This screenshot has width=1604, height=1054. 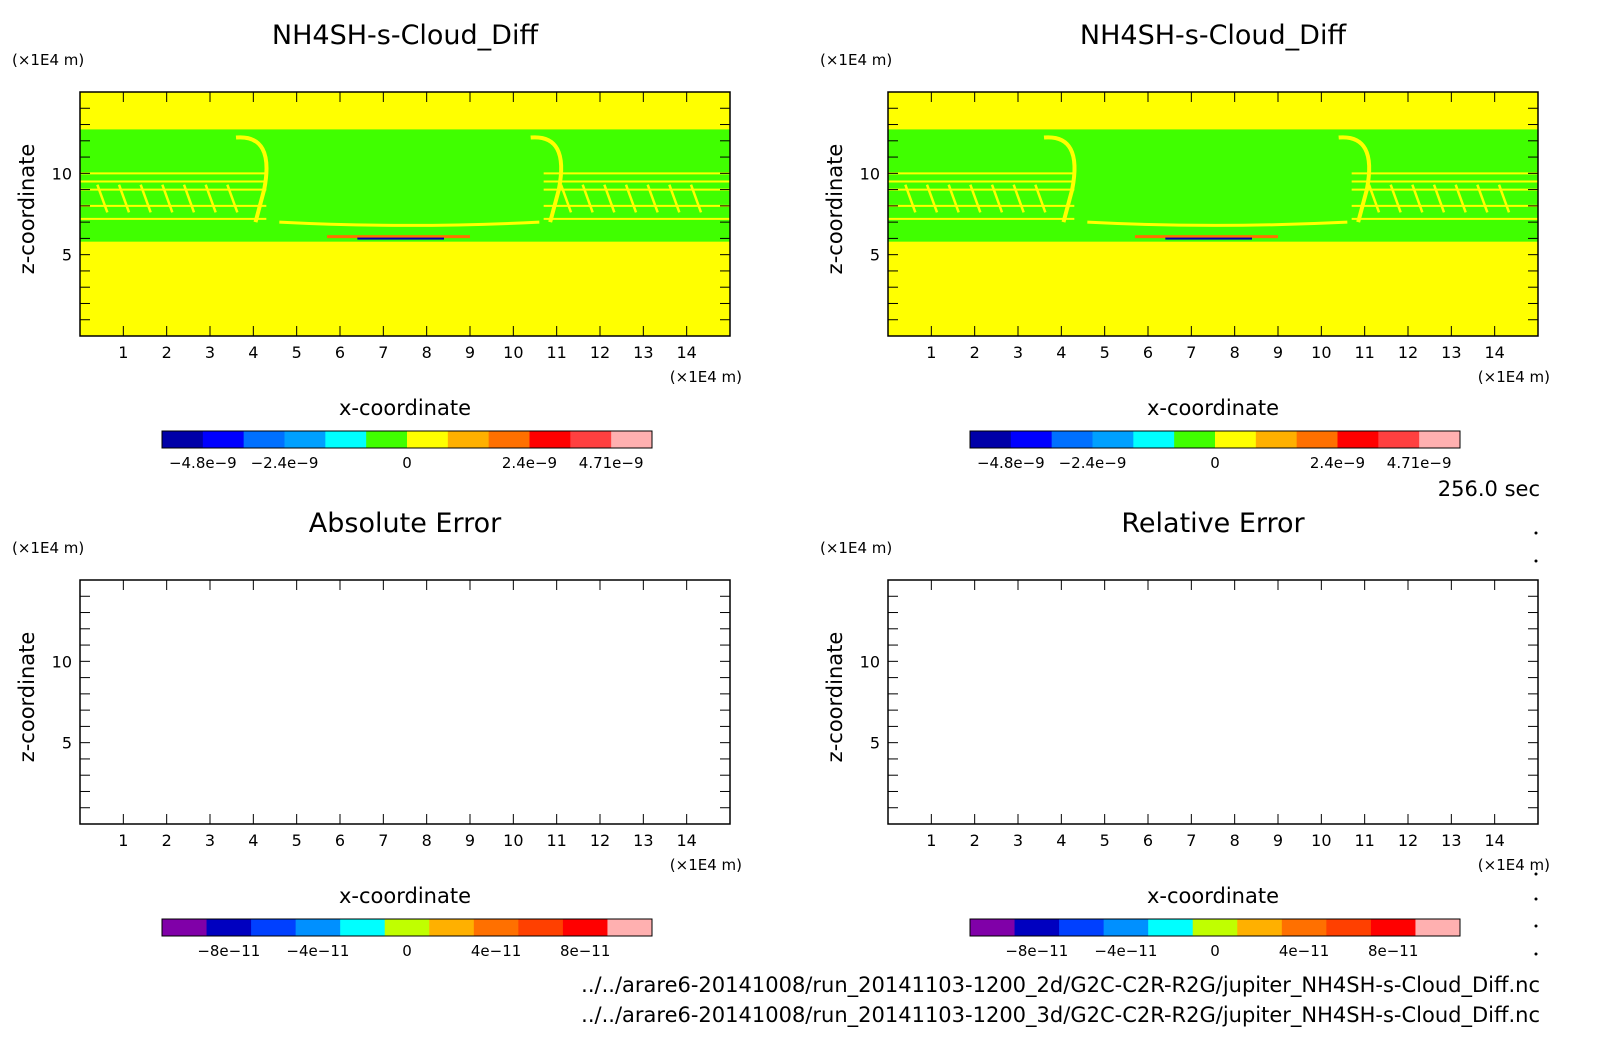 What do you see at coordinates (513, 840) in the screenshot?
I see `x-tick-label: 10` at bounding box center [513, 840].